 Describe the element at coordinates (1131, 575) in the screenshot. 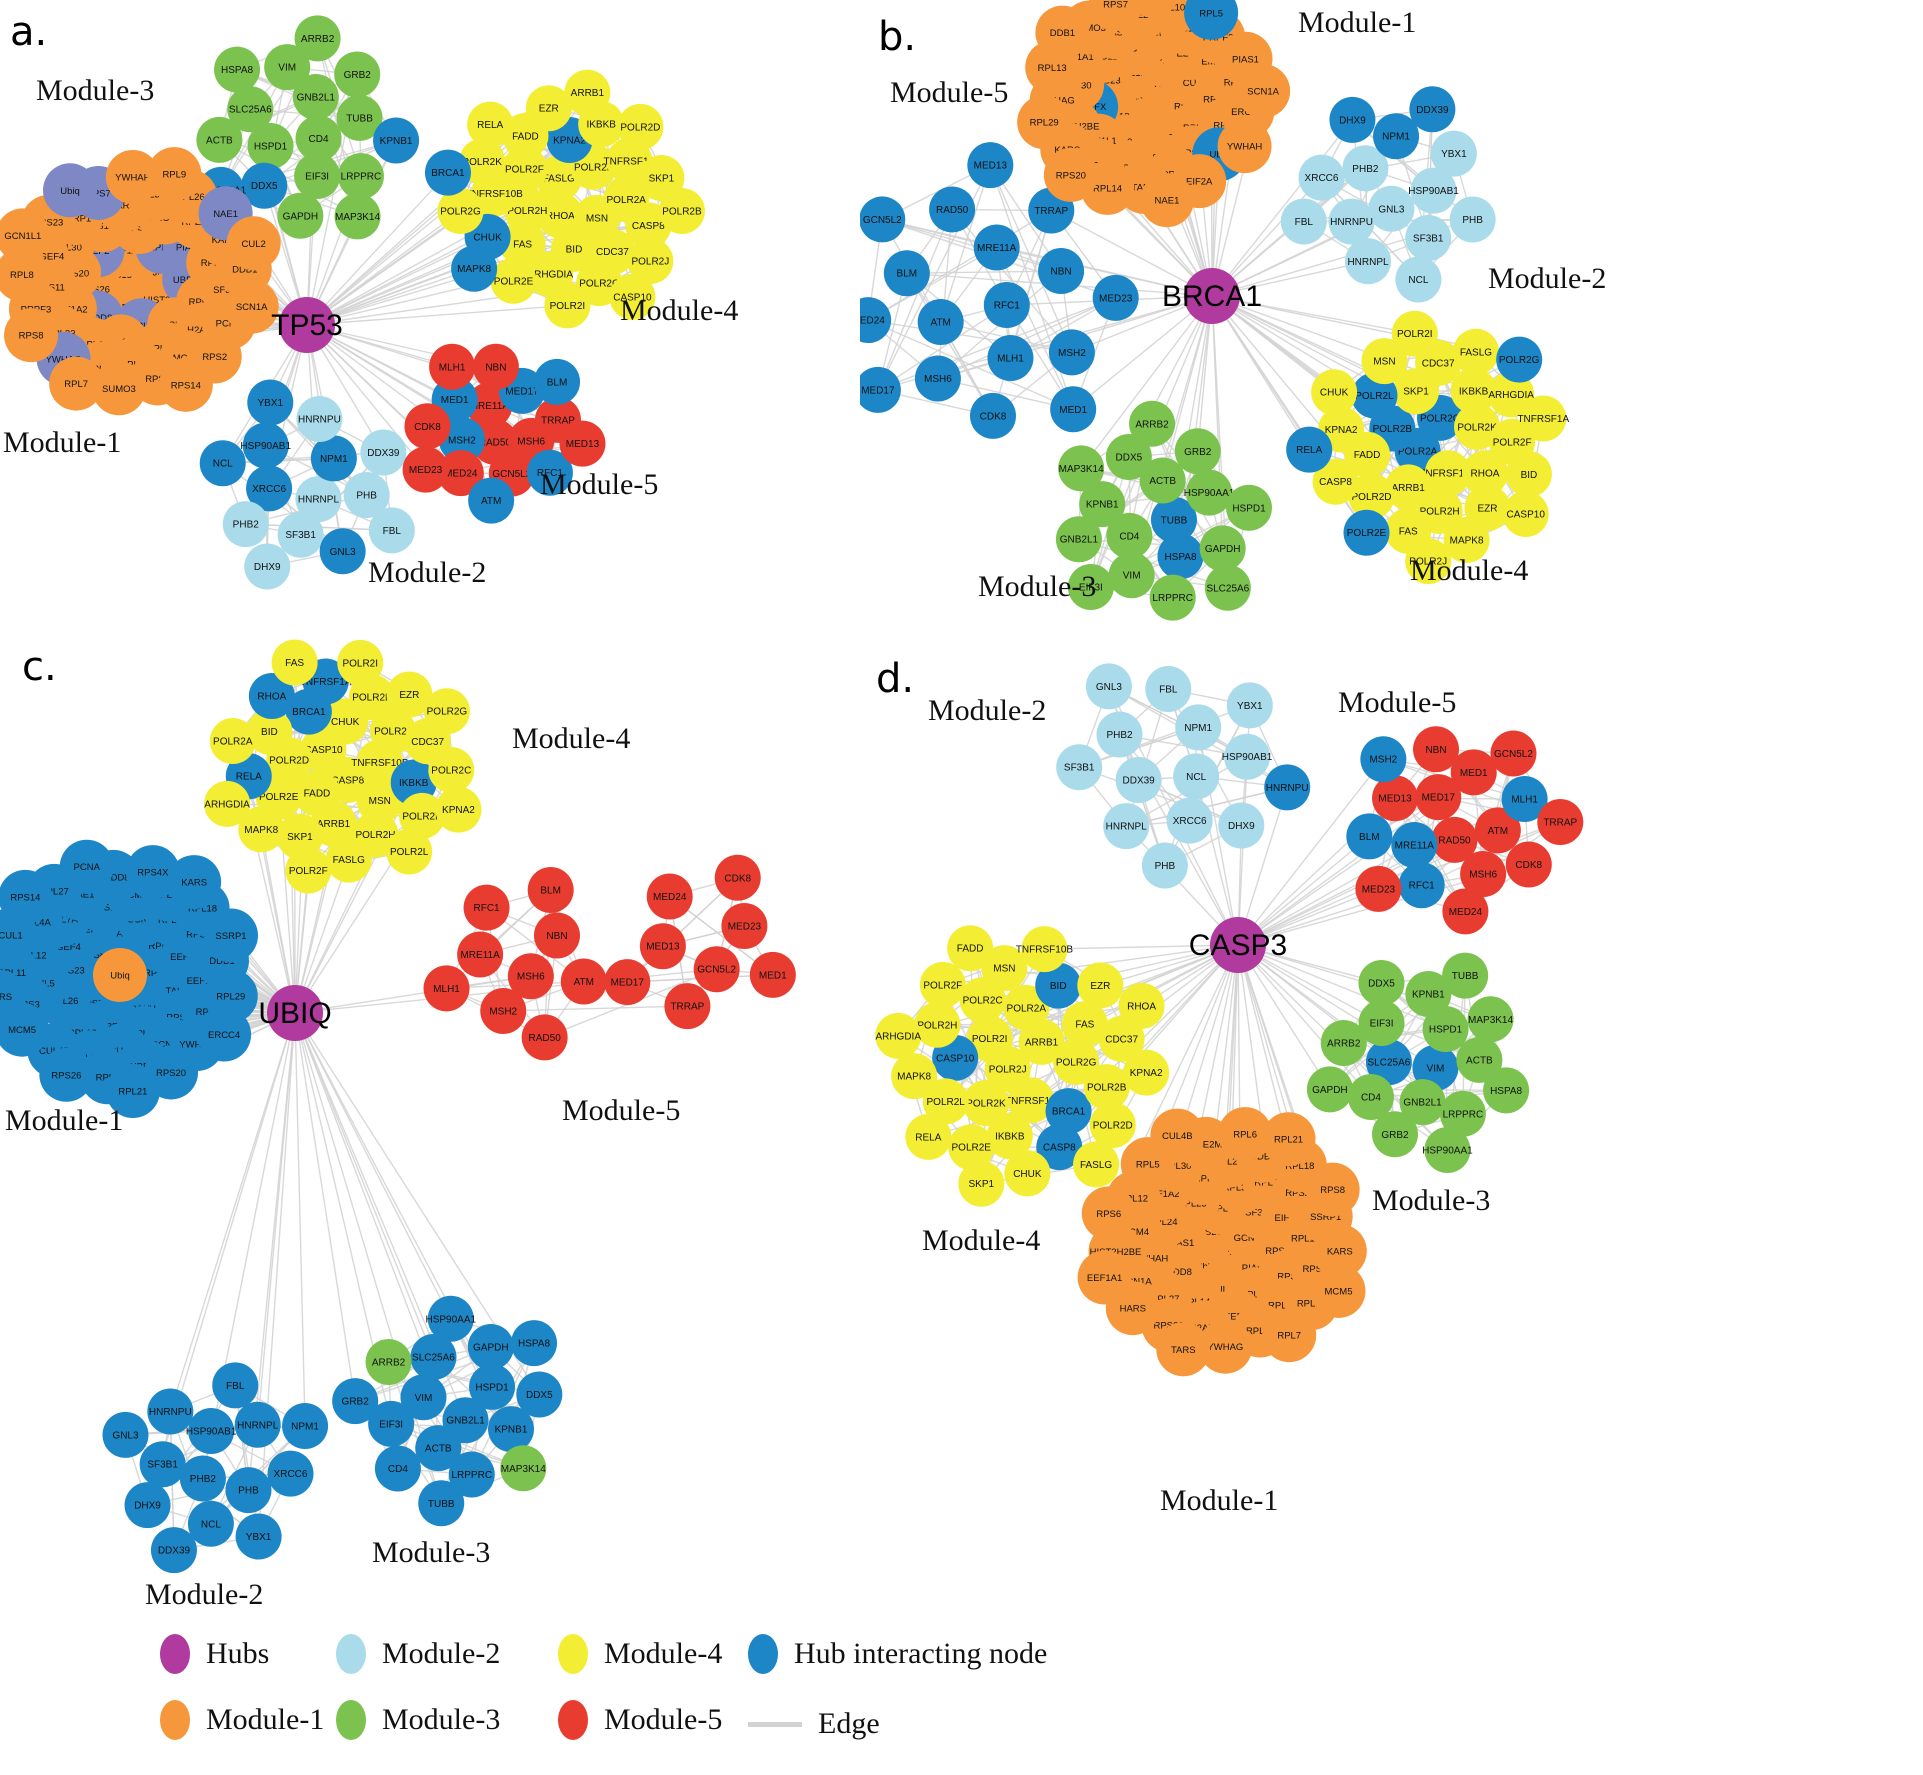

I see `node-VIM` at that location.